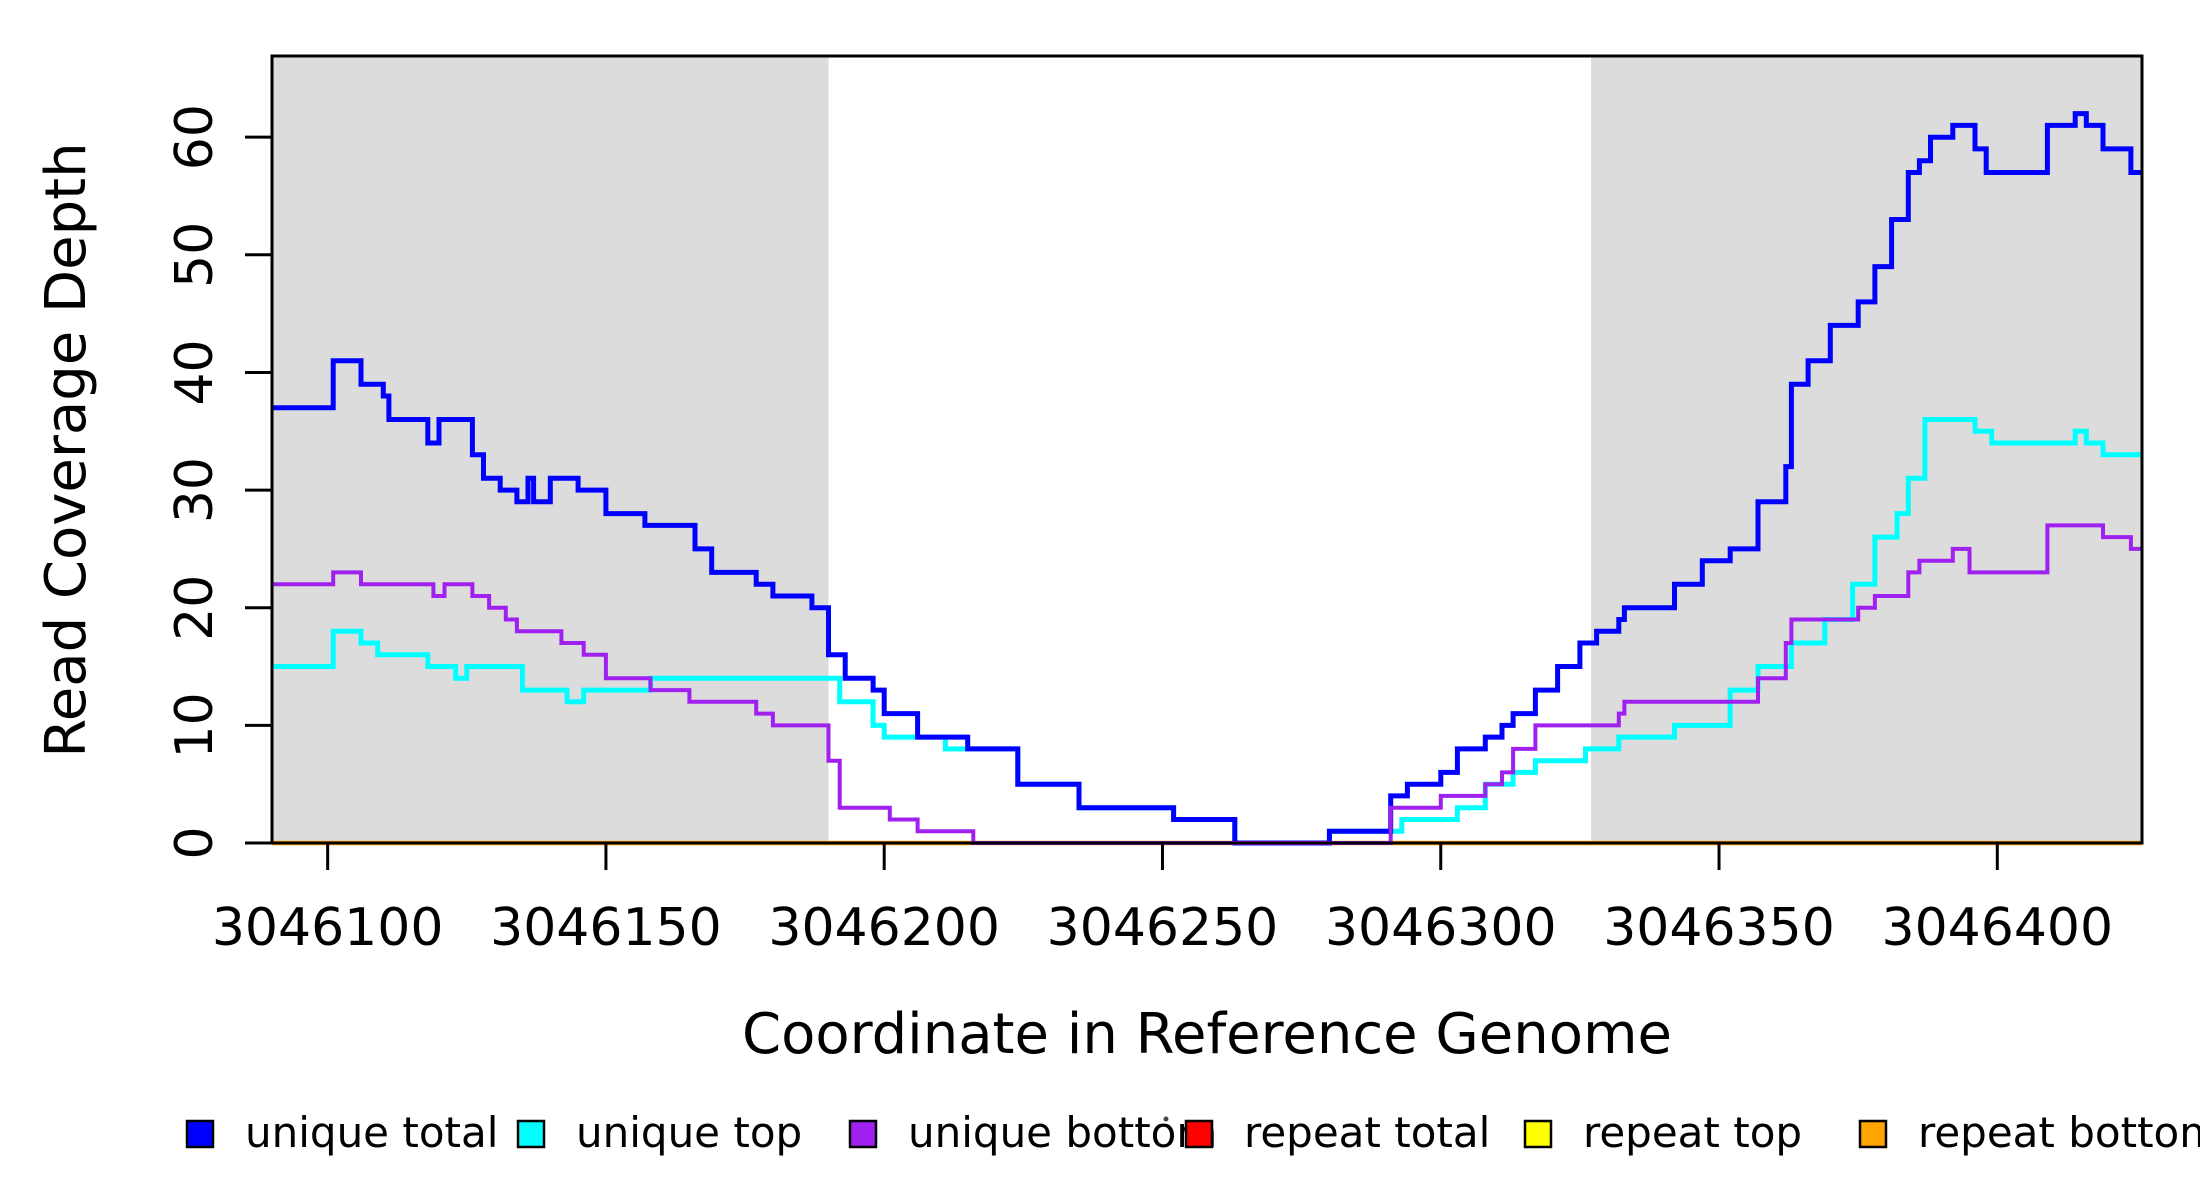 The width and height of the screenshot is (2200, 1204). What do you see at coordinates (1873, 1134) in the screenshot?
I see `legend-swatch-repeat-bottom` at bounding box center [1873, 1134].